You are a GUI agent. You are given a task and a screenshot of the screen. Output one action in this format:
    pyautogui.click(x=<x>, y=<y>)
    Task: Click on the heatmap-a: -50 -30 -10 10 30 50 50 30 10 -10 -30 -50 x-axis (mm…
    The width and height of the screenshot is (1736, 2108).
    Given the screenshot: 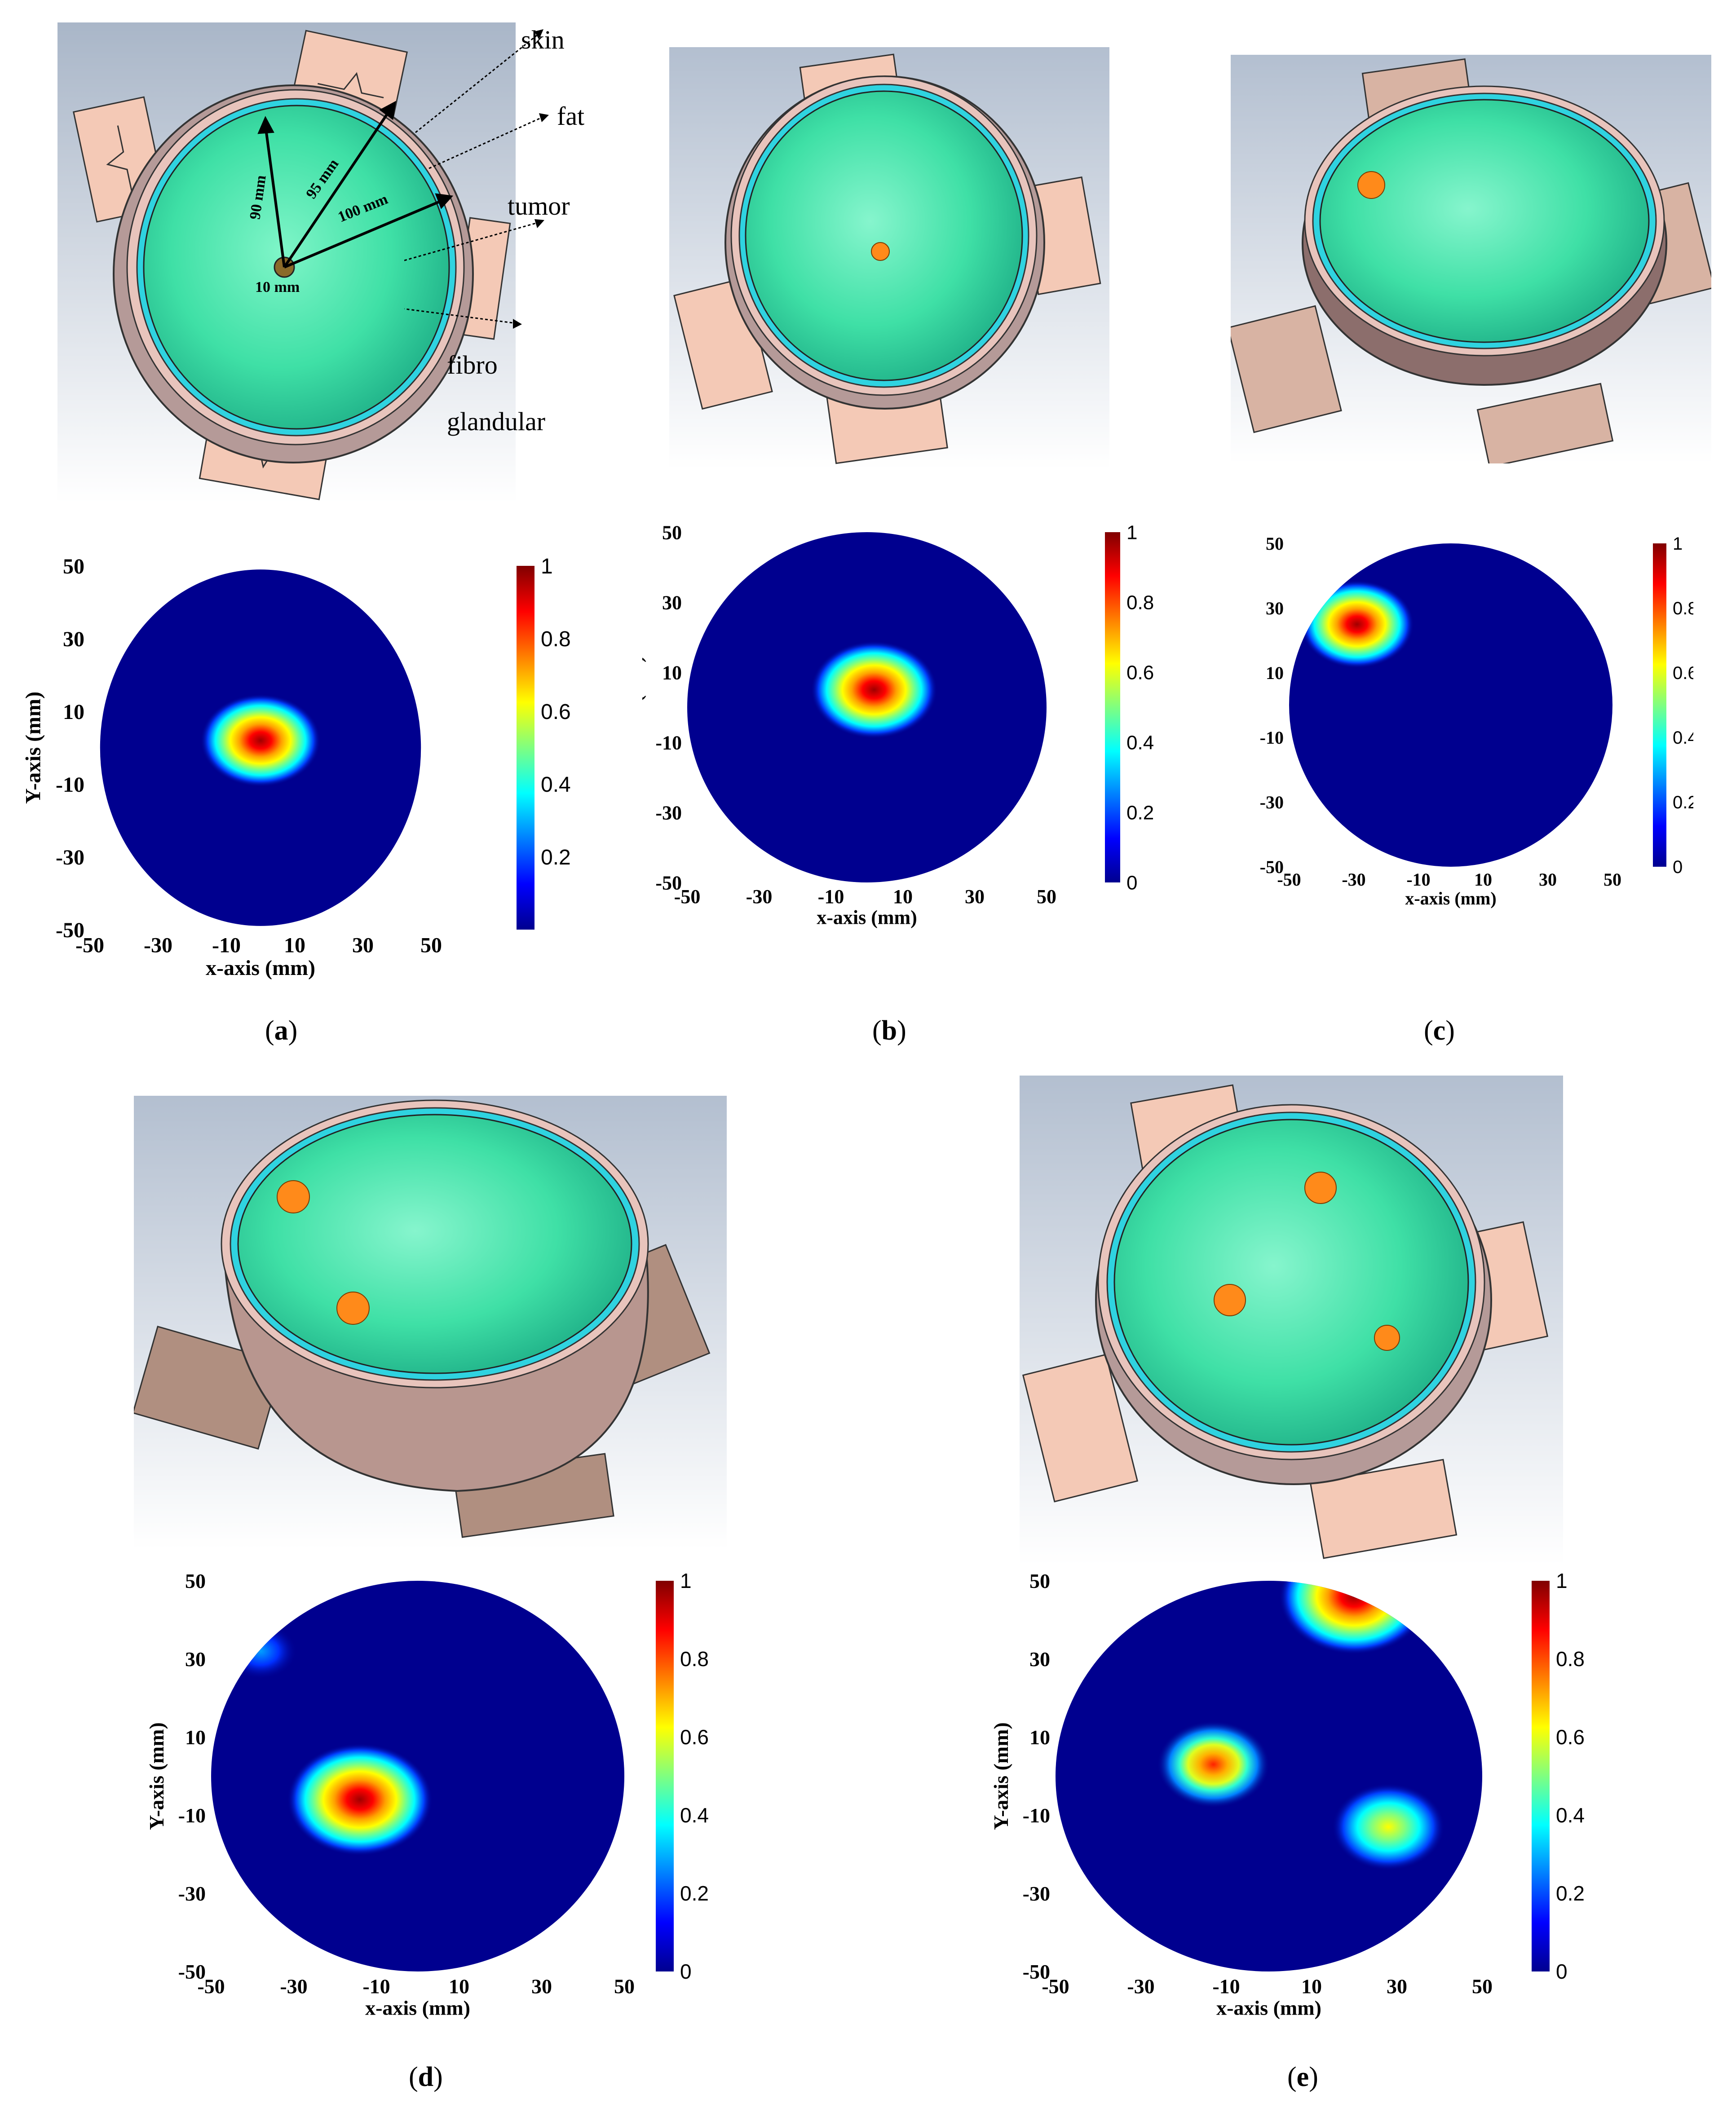 What is the action you would take?
    pyautogui.click(x=294, y=795)
    